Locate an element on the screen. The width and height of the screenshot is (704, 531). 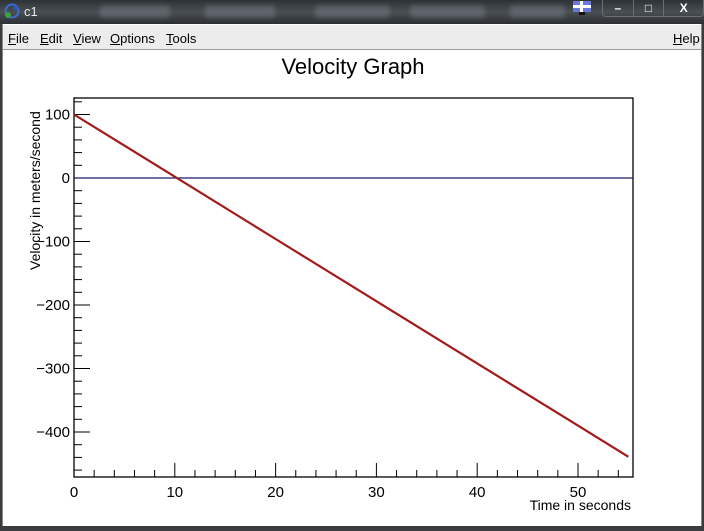
y-tick-label: −400 is located at coordinates (53, 432).